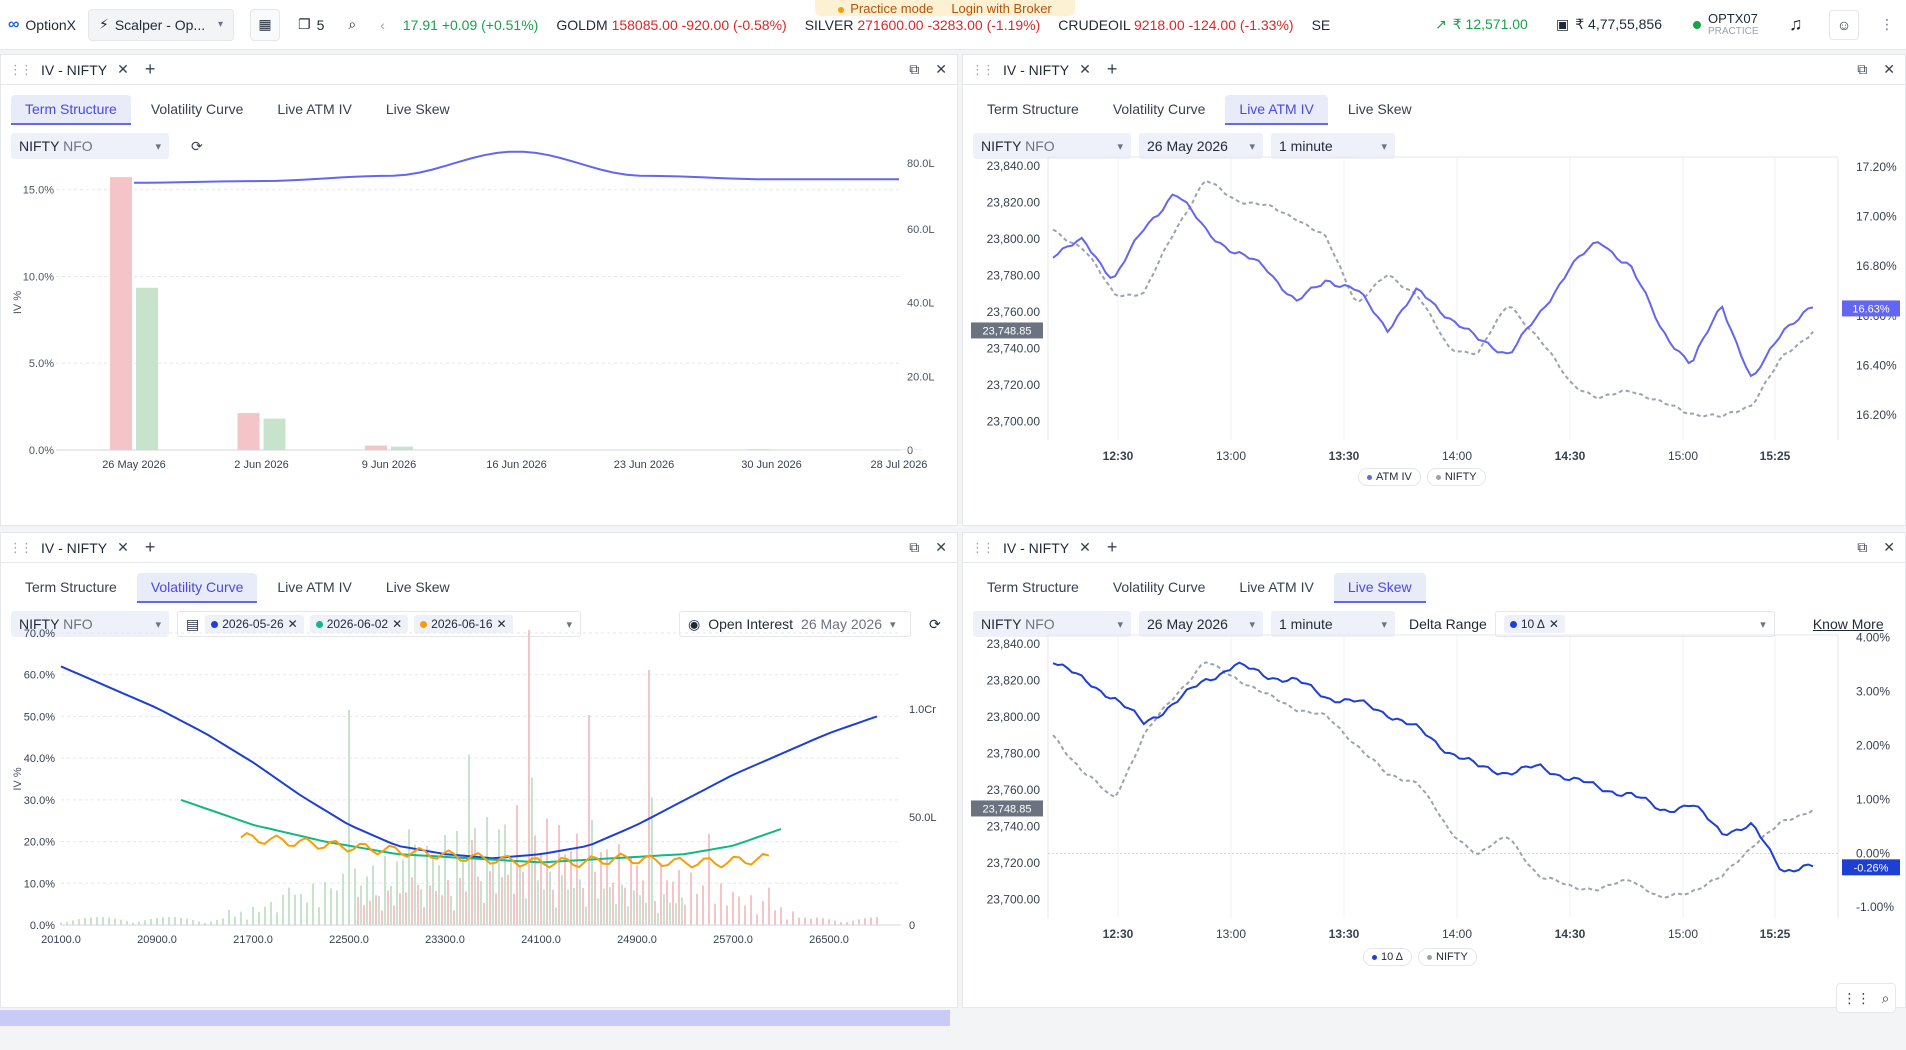 This screenshot has height=1050, width=1906. Describe the element at coordinates (1609, 24) in the screenshot. I see `funds-display: ▣ ₹ 4,77,55,856` at that location.